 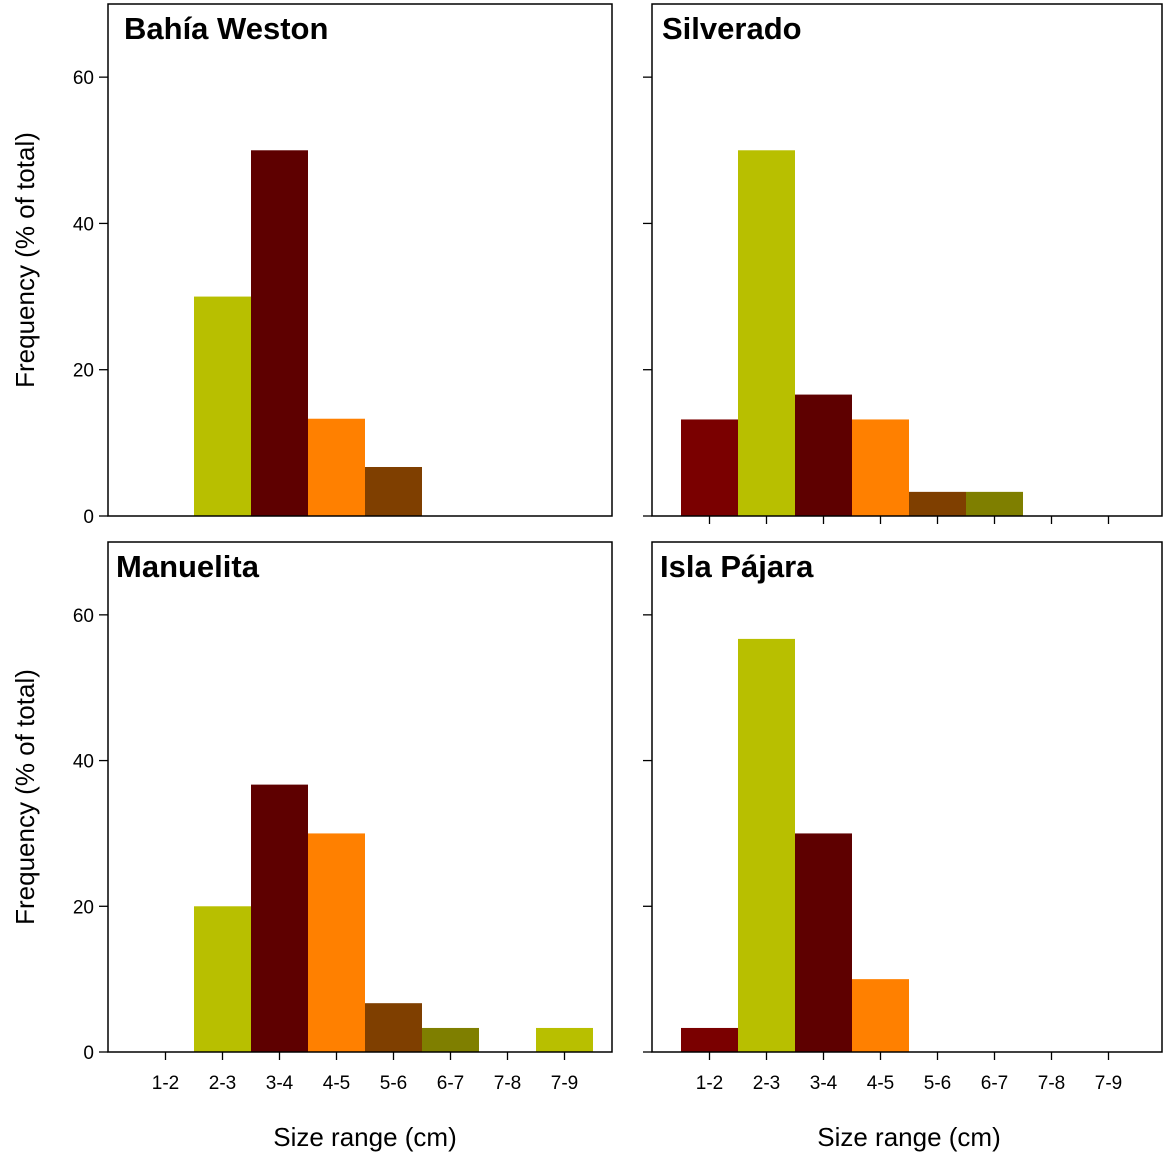 I want to click on panel-title: Manuelita, so click(x=188, y=566).